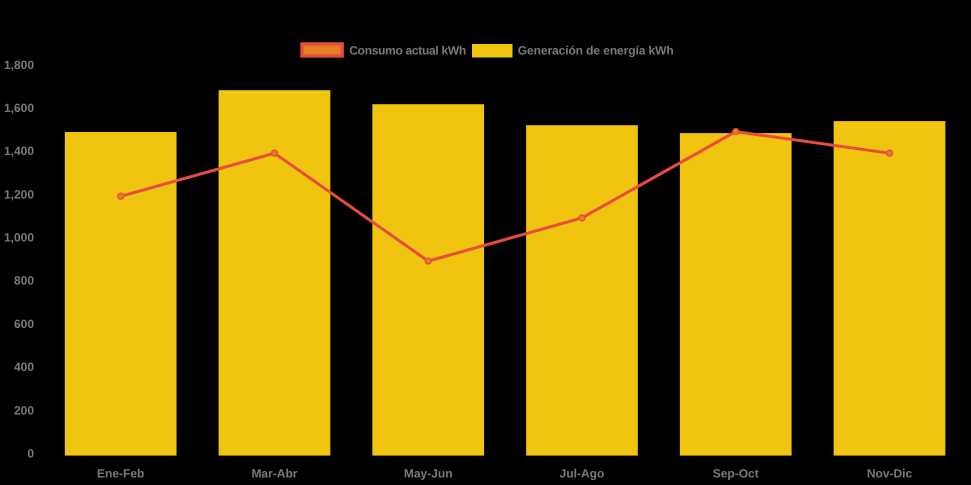 The height and width of the screenshot is (485, 971). What do you see at coordinates (24, 281) in the screenshot?
I see `svg-text: 800` at bounding box center [24, 281].